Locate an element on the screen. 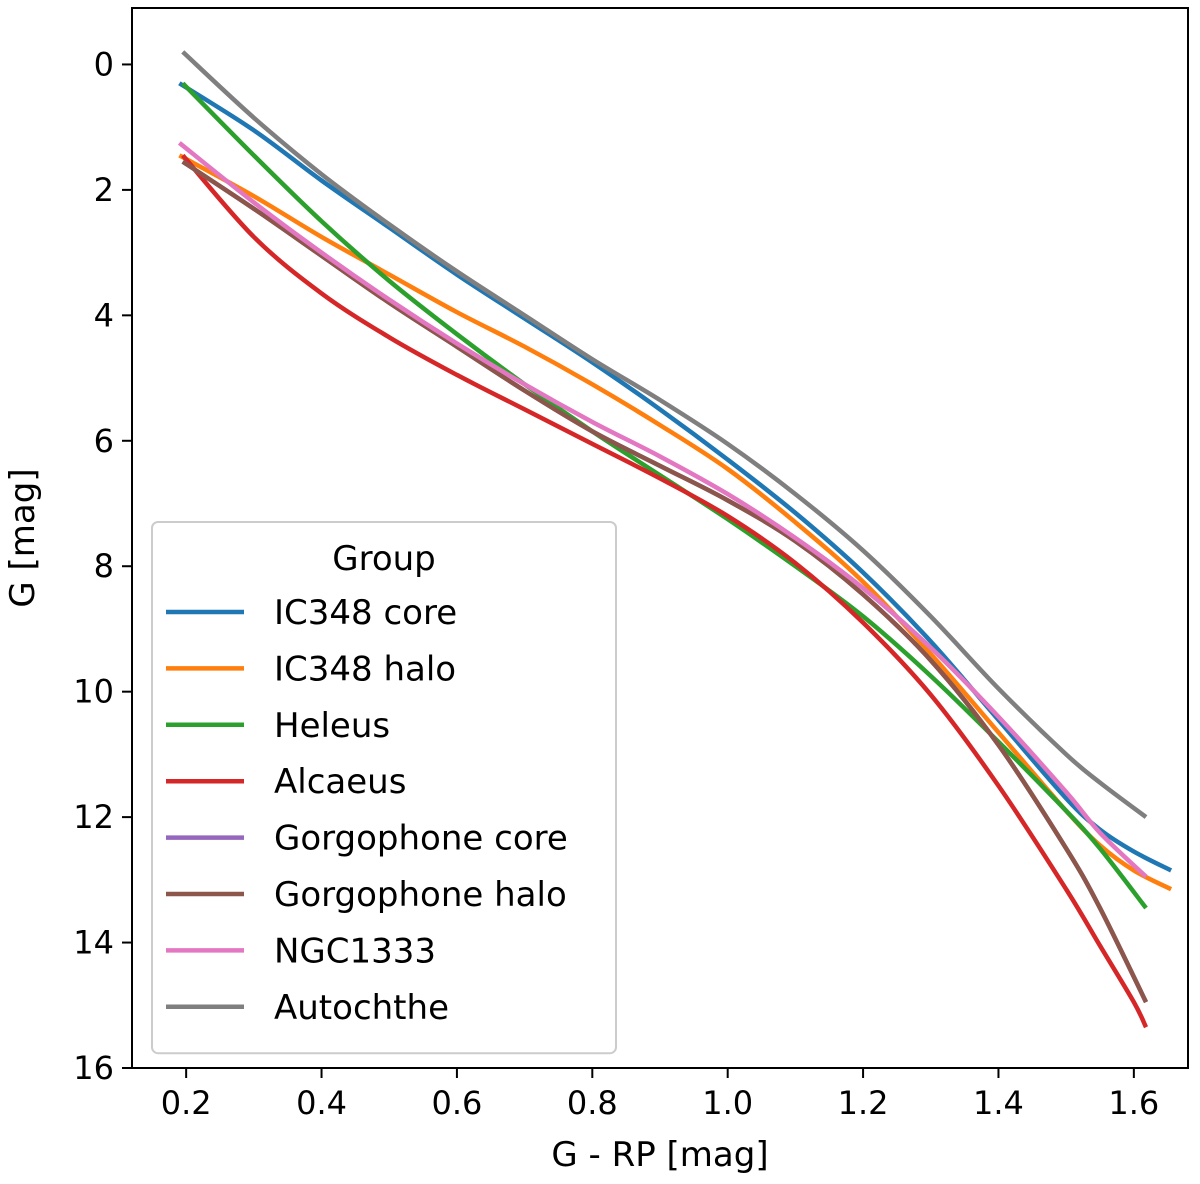  legend-label-ic348-core: IC348 core is located at coordinates (365, 613).